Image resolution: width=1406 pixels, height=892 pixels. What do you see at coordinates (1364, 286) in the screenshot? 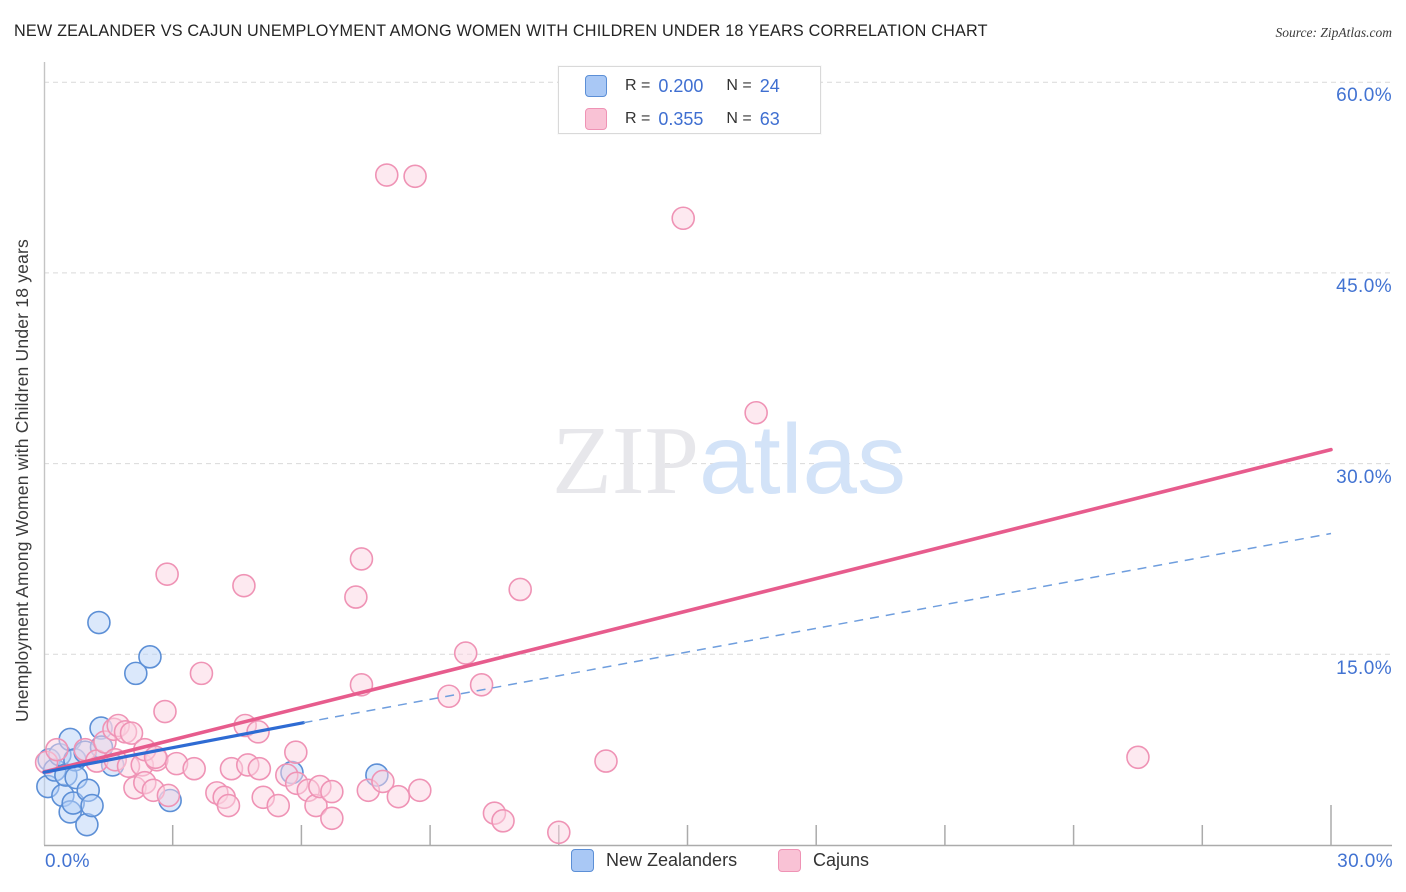
I see `y-tick-45: 45.0%` at bounding box center [1364, 286].